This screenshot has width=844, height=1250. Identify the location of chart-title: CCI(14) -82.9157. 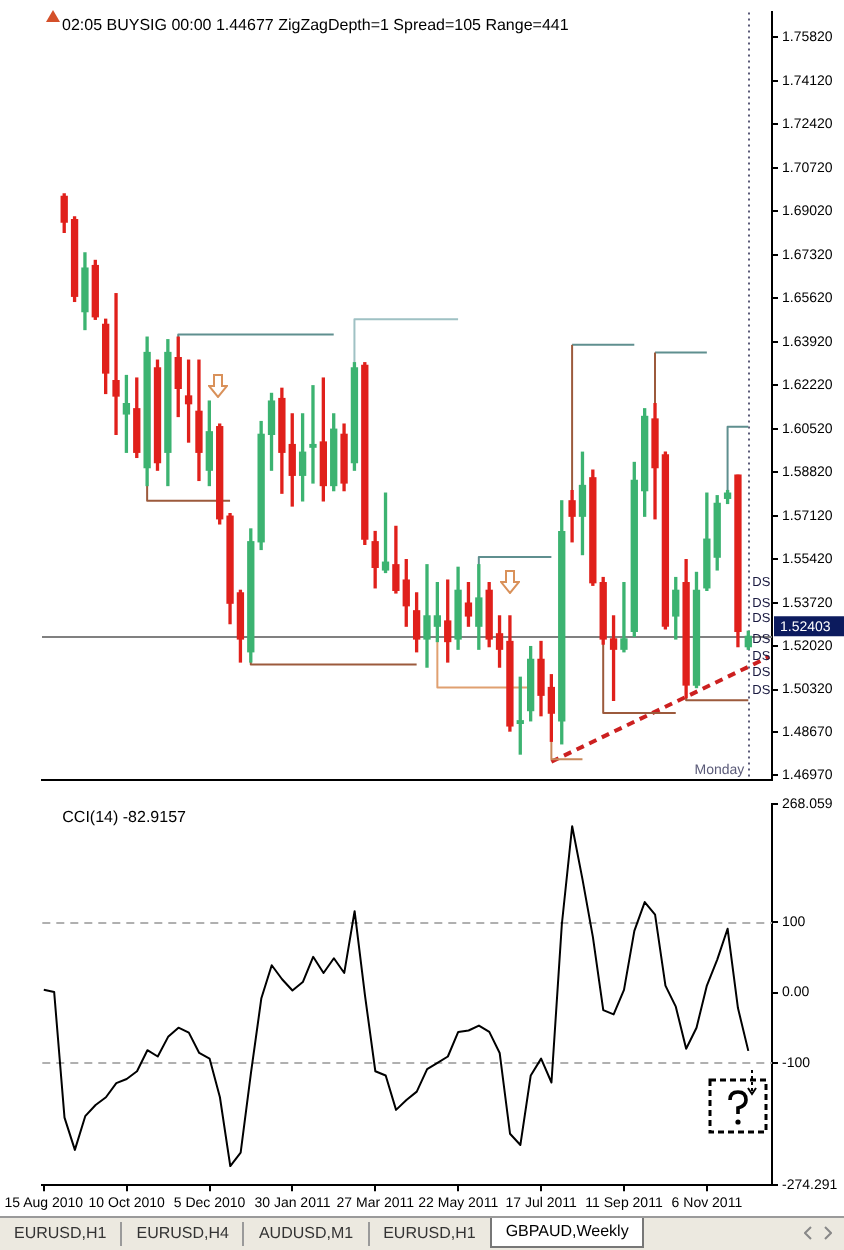
(125, 817).